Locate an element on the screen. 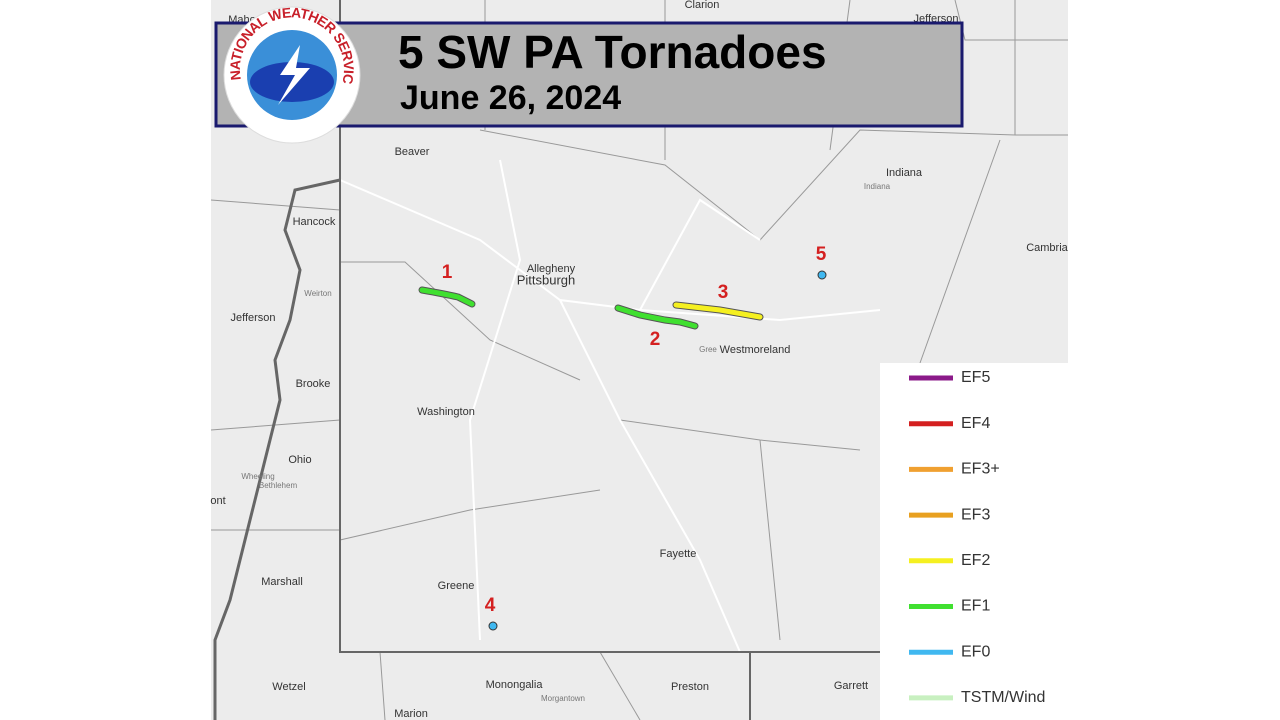  place-label: Jefferson is located at coordinates (252, 318).